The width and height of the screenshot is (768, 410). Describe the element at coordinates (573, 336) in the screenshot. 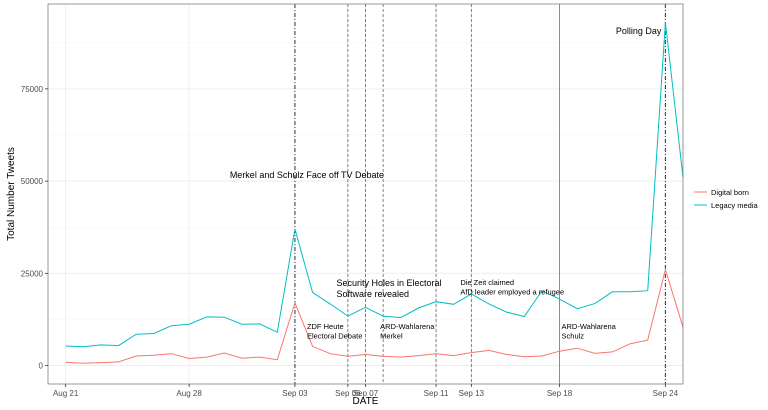

I see `event-annotation-line: Schulz` at that location.